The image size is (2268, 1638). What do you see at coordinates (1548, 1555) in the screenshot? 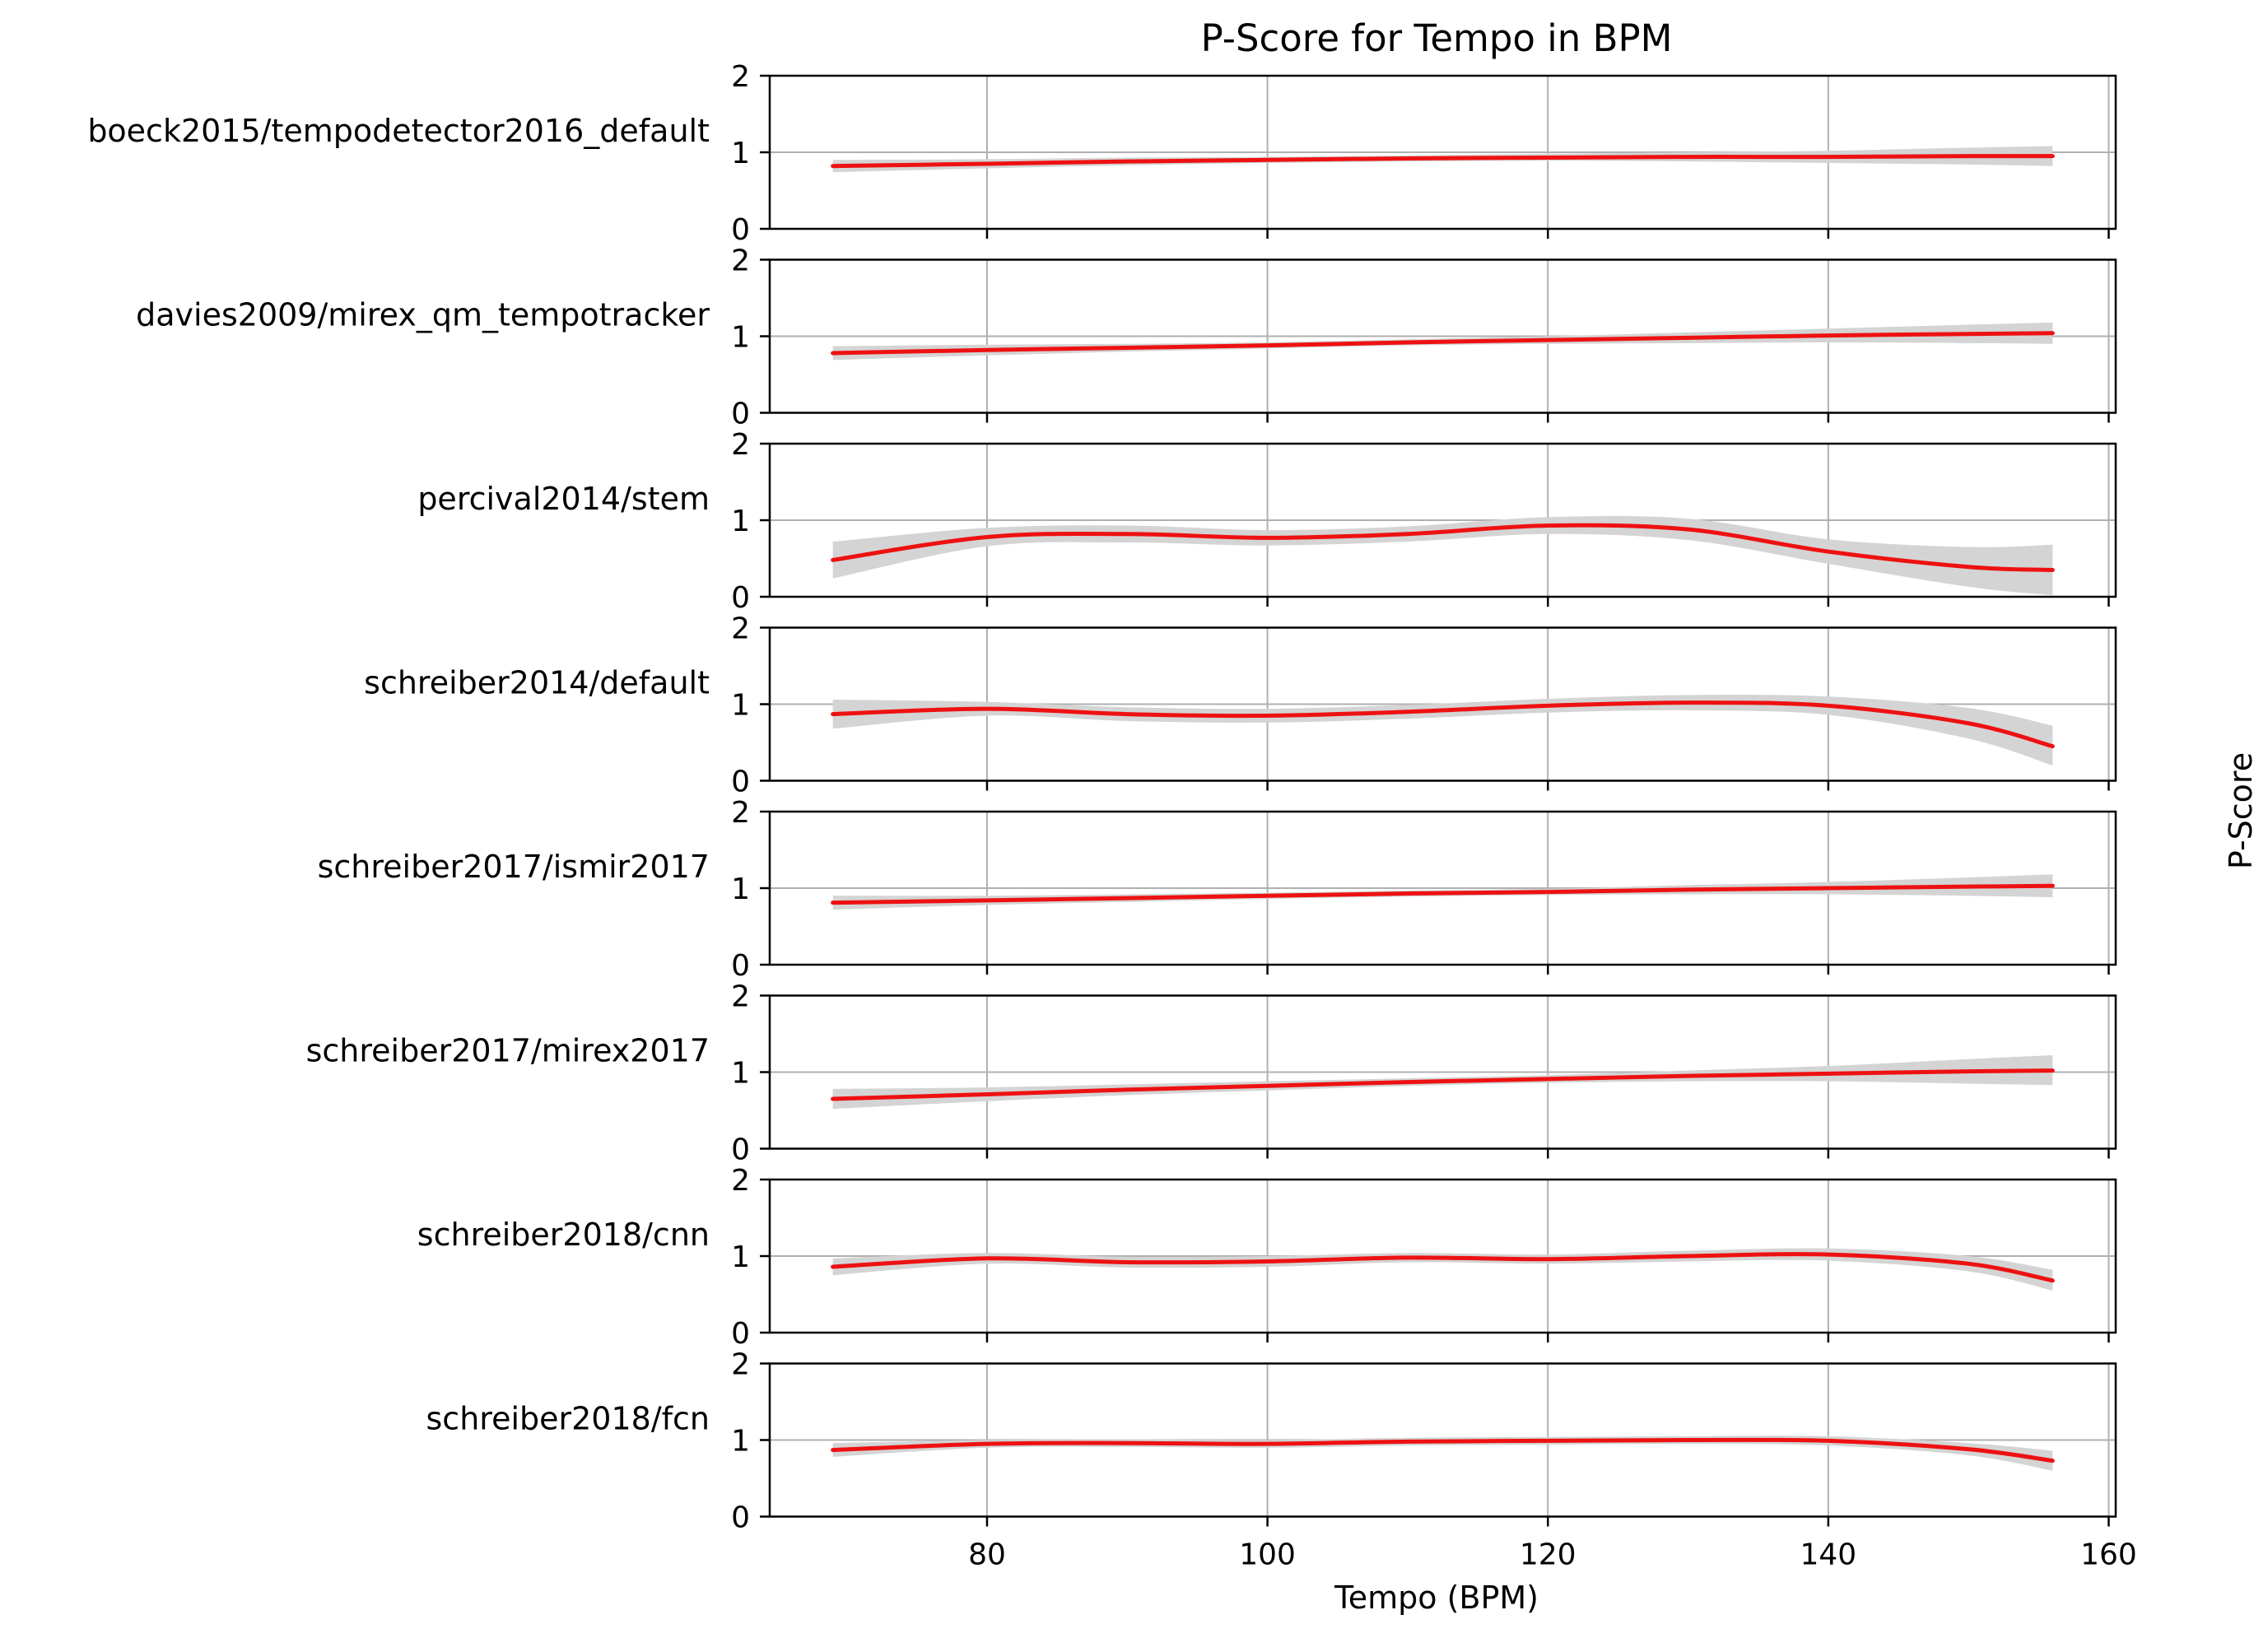
I see `x-tick-label: 120` at bounding box center [1548, 1555].